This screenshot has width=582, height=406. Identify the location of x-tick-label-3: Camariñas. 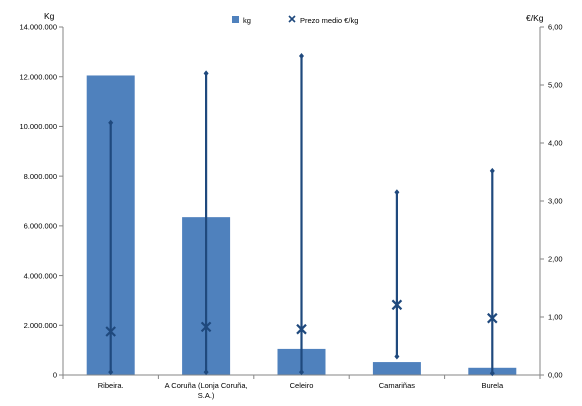
(397, 385).